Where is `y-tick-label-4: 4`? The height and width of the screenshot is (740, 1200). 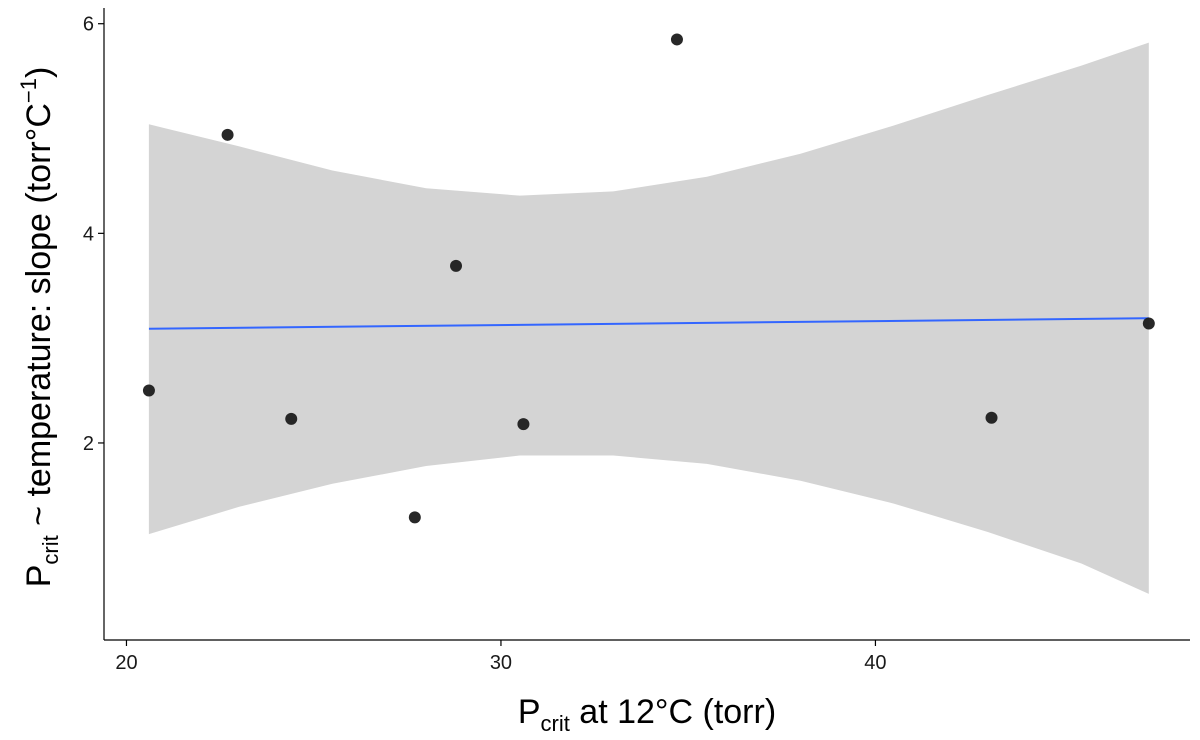 y-tick-label-4: 4 is located at coordinates (88, 234).